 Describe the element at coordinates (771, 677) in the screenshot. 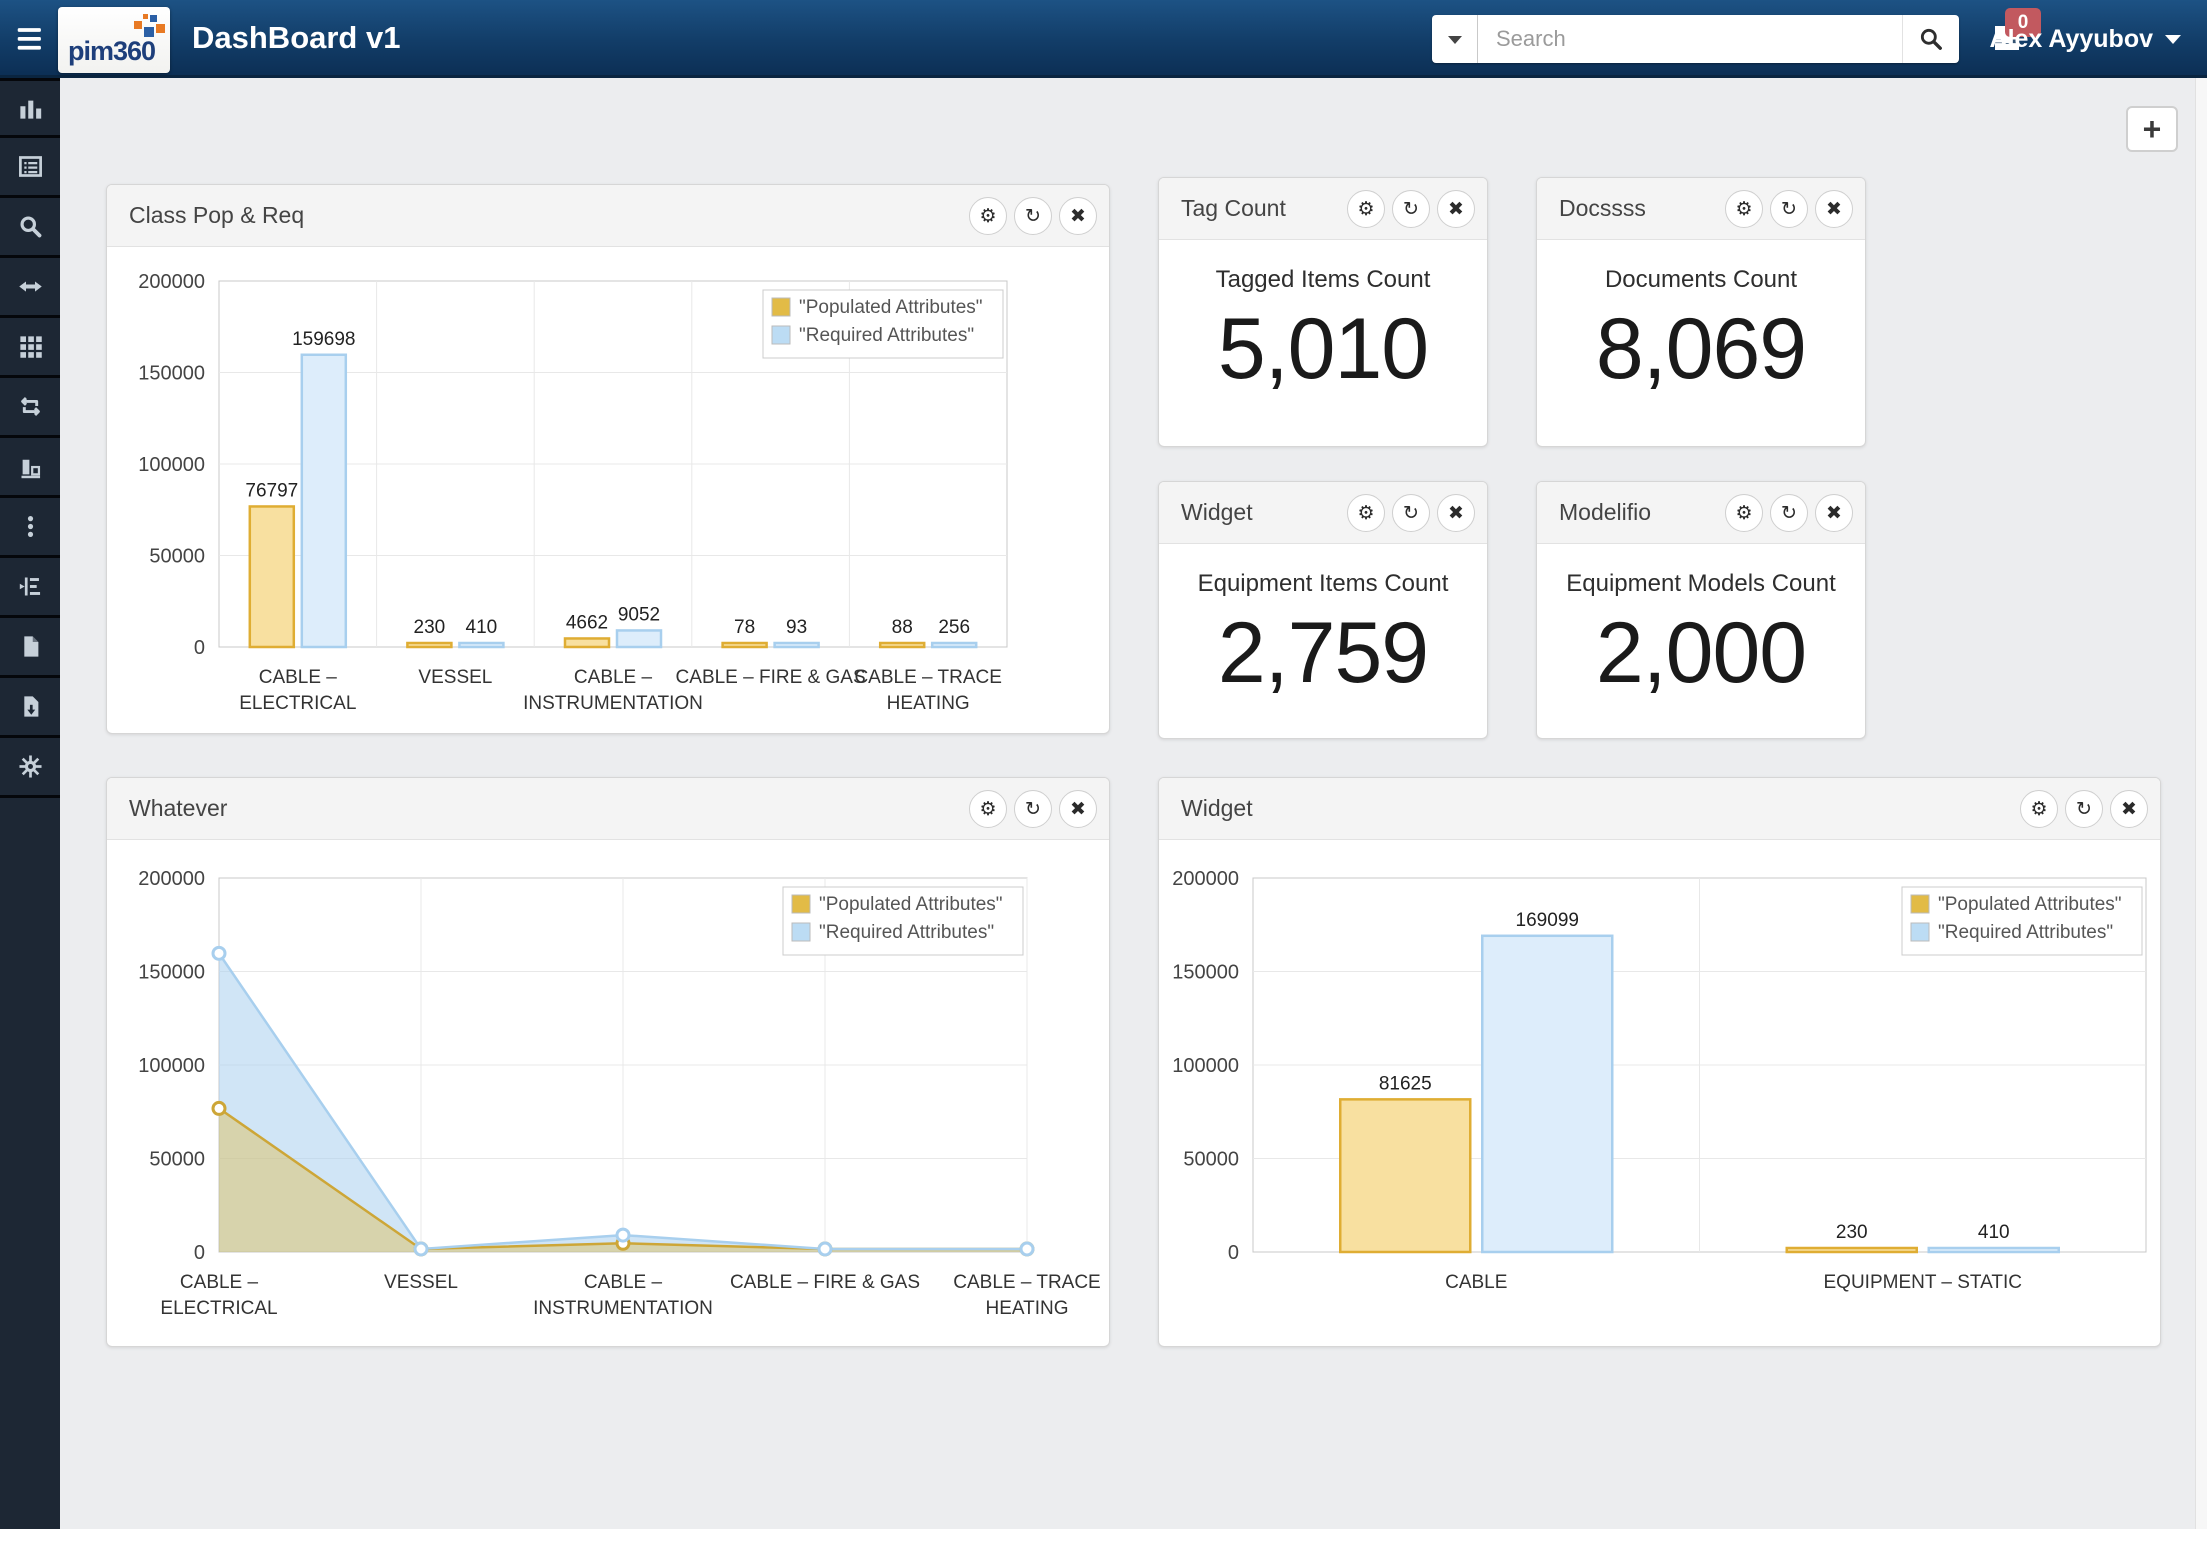

I see `svg-text: CABLE – FIRE & GAS` at that location.